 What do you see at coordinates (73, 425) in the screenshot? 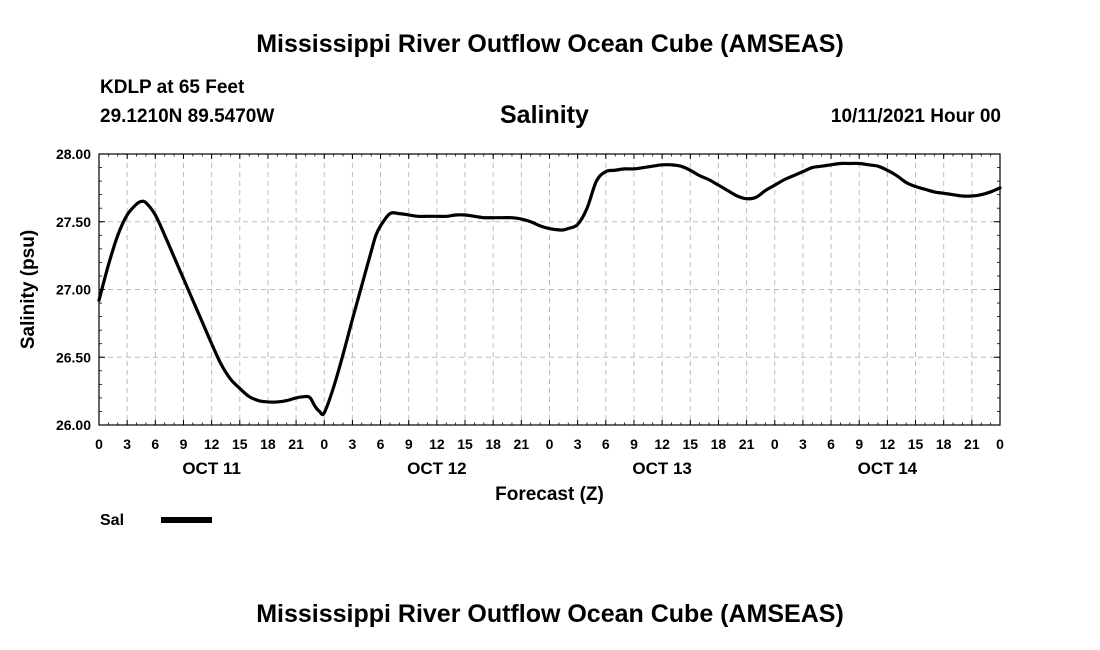
I see `y-tick-label: 26.00` at bounding box center [73, 425].